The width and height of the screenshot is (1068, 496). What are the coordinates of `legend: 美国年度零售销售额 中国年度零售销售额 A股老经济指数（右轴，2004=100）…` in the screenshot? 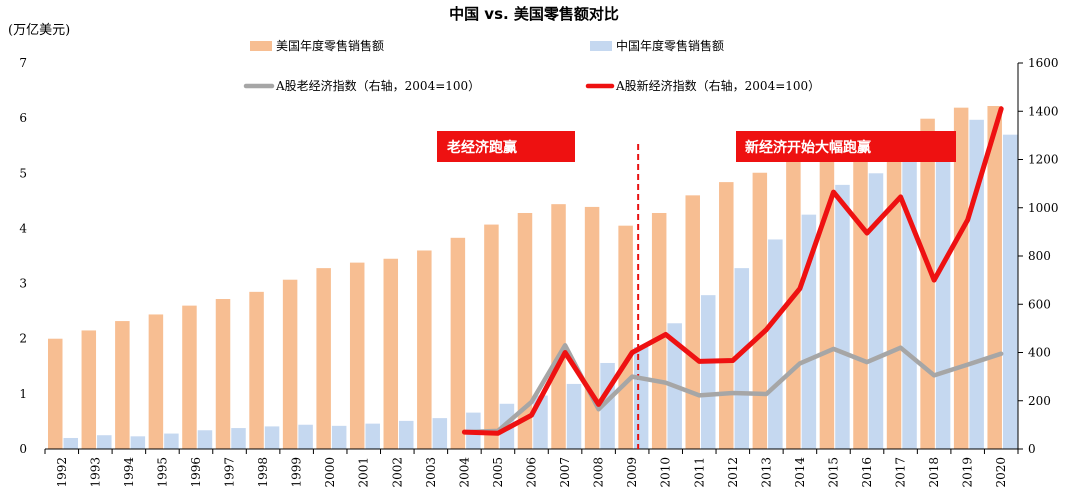 It's located at (531, 65).